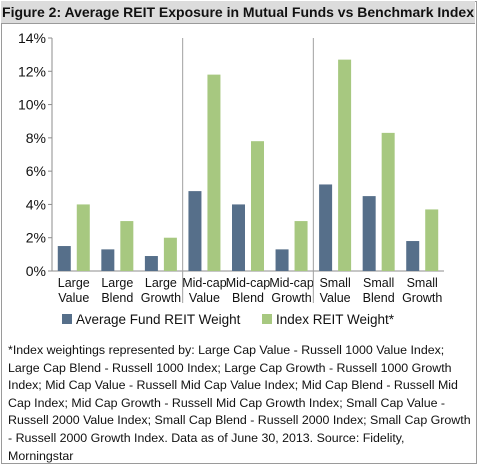 This screenshot has height=467, width=480. I want to click on y-tick-label: 10%, so click(32, 105).